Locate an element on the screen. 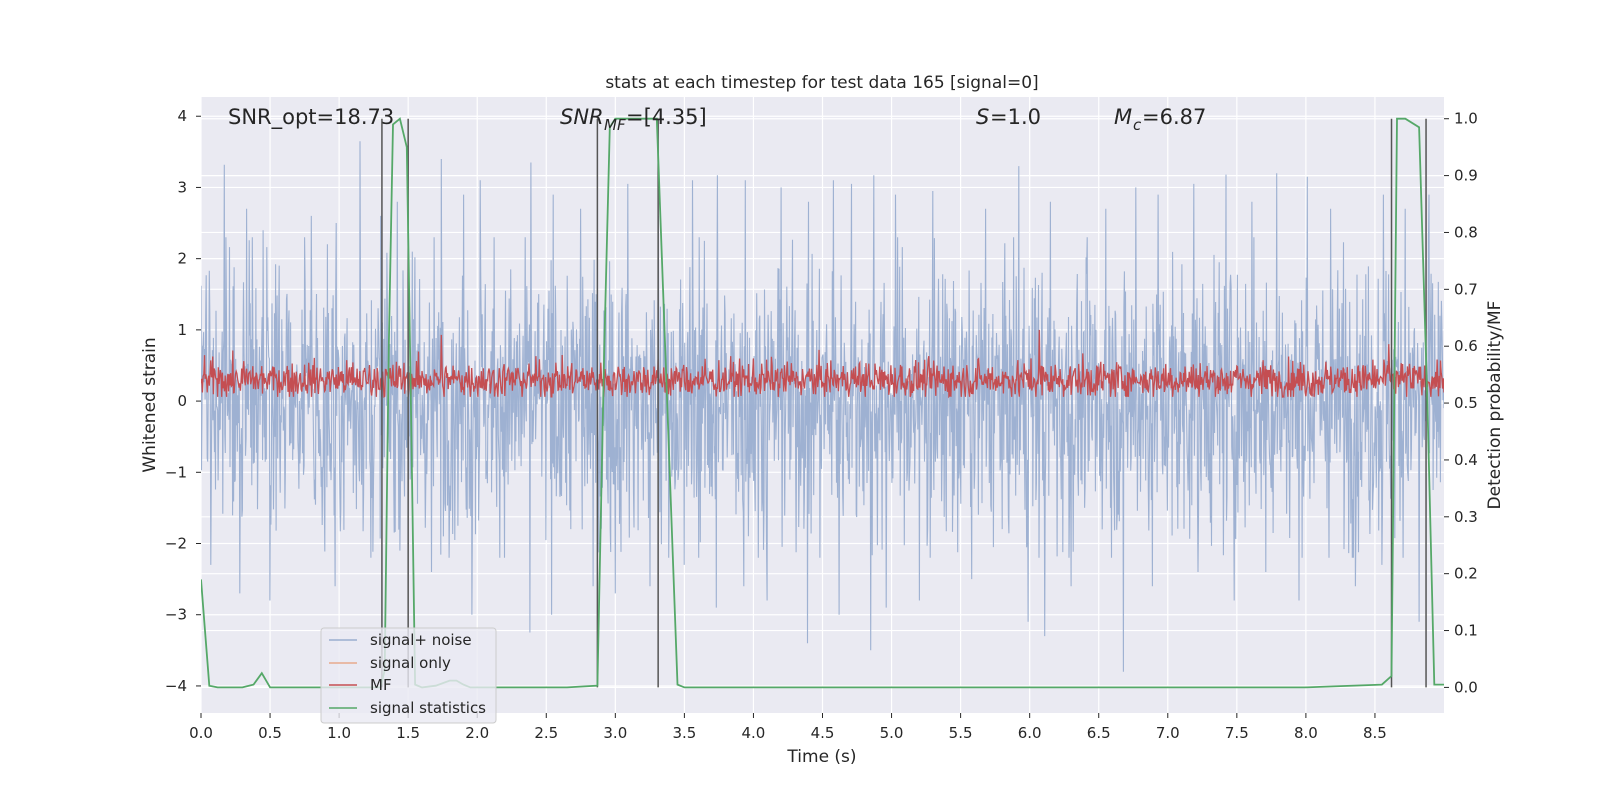 This screenshot has width=1600, height=804. x-tick-label: 6.0 is located at coordinates (1030, 733).